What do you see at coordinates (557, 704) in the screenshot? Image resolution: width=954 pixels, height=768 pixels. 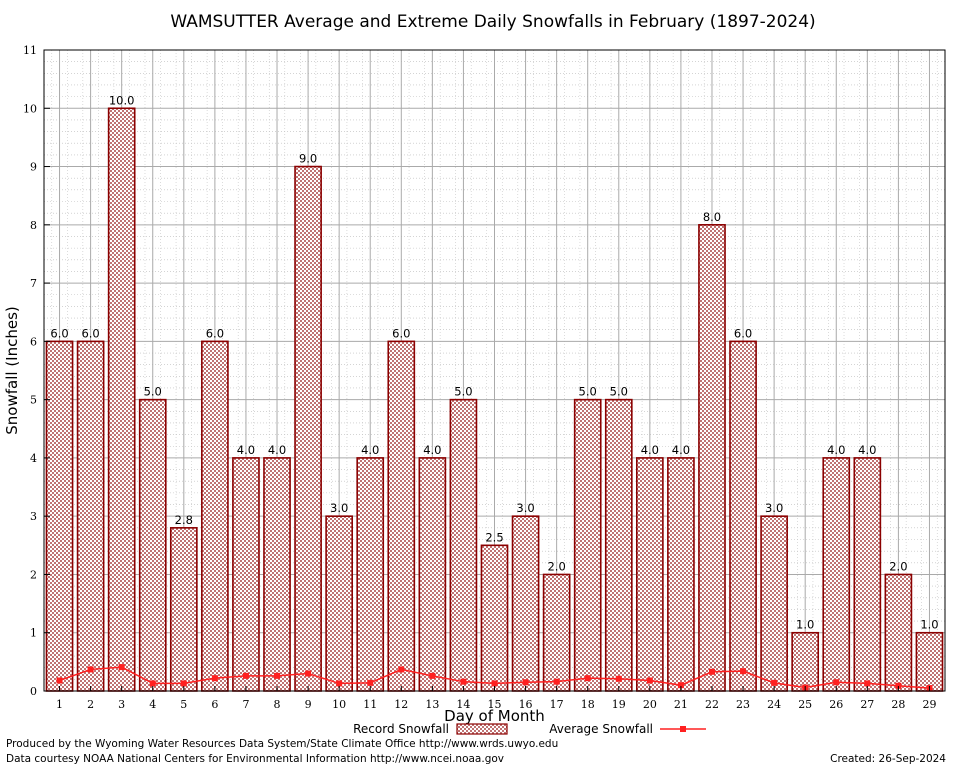 I see `x-tick-label: 17` at bounding box center [557, 704].